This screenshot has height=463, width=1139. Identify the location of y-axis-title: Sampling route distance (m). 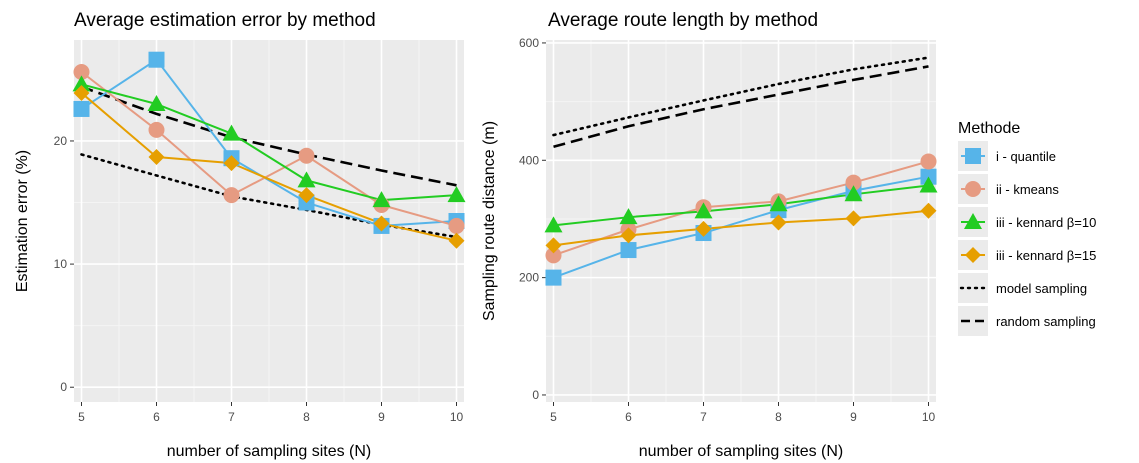
(489, 221).